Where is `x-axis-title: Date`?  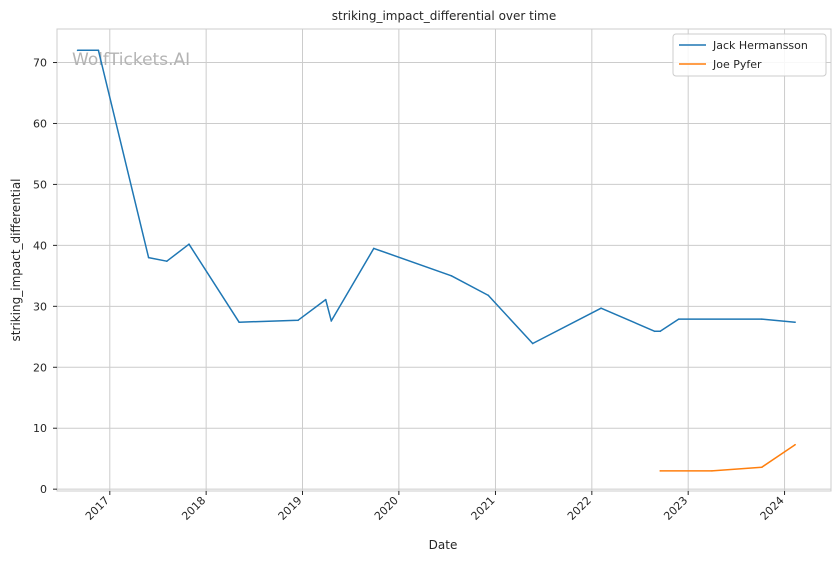
x-axis-title: Date is located at coordinates (443, 545).